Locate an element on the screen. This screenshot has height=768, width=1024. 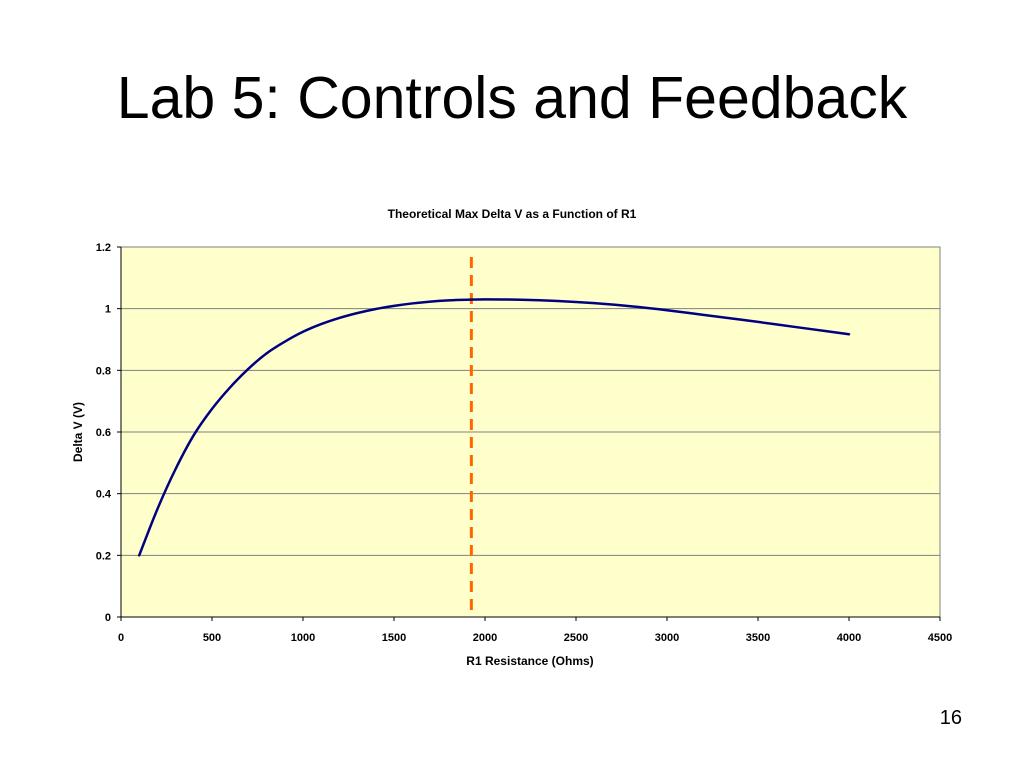
x-tick-label: 4500 is located at coordinates (940, 638).